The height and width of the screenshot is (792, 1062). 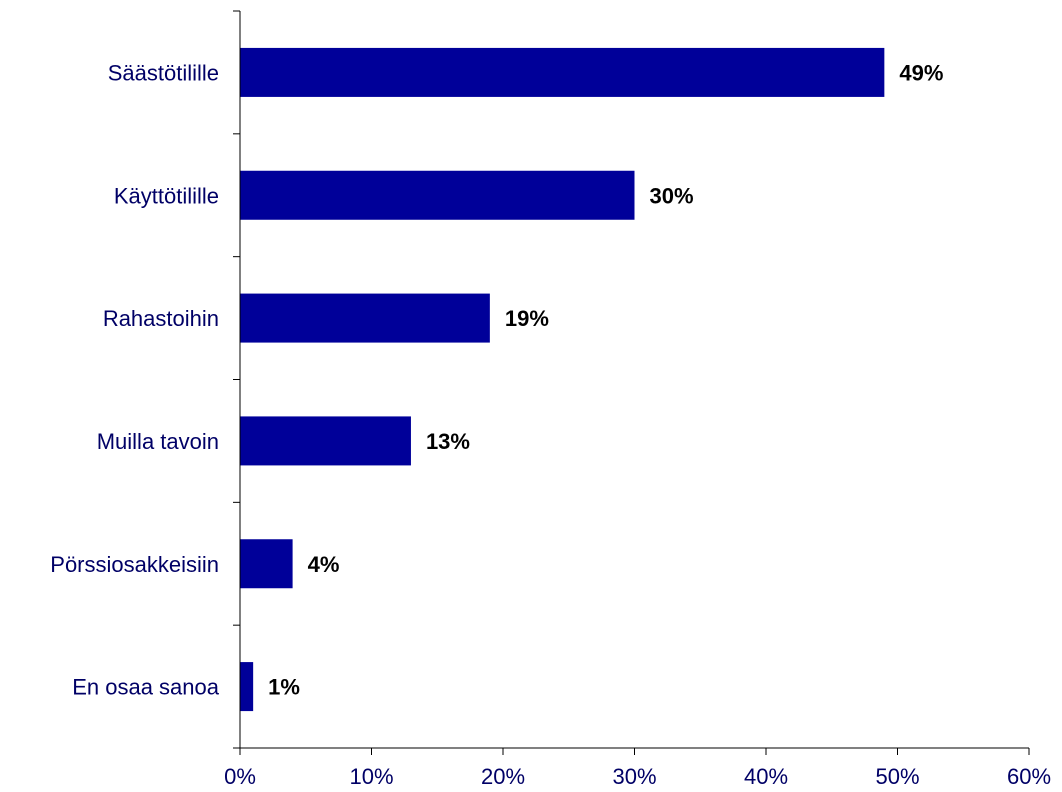 I want to click on x-tick-label: 30%, so click(x=634, y=776).